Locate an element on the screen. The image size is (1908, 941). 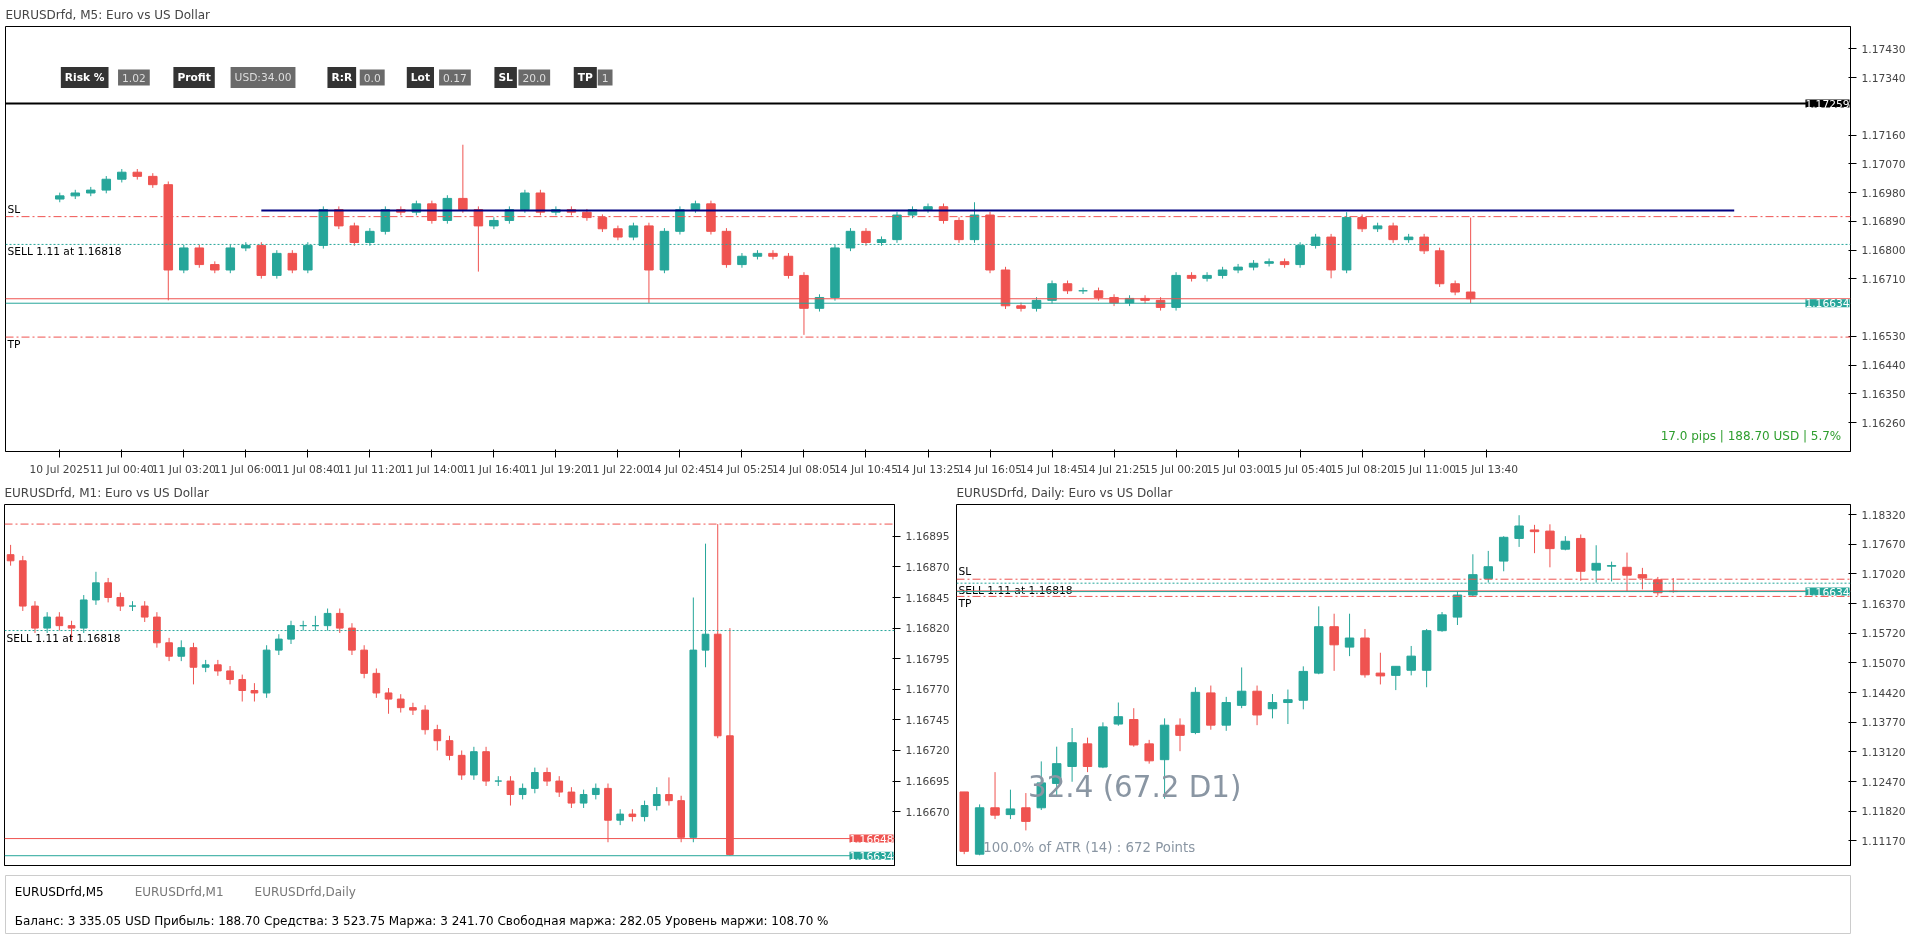
text: Баланс: 3 335.05 USD Прибыль: 188.70 Средства: 3 523.75 Маржа: 3 241.70 Свободная маржа: 282.05 Уровень маржи: 108.70 % is located at coordinates (421, 920).